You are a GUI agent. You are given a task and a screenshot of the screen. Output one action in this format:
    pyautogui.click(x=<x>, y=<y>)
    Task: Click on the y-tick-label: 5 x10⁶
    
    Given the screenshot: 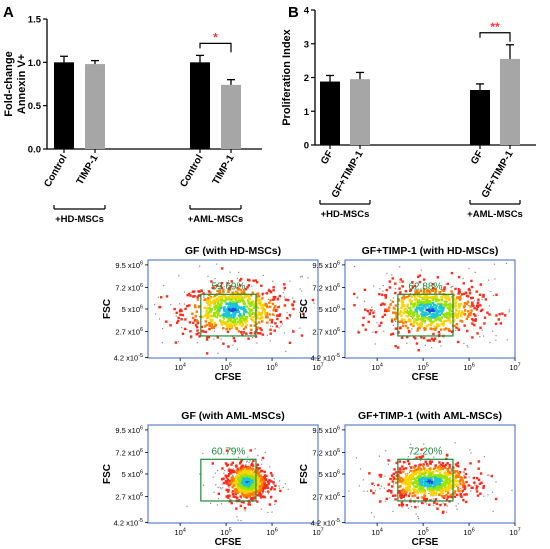 What is the action you would take?
    pyautogui.click(x=132, y=309)
    